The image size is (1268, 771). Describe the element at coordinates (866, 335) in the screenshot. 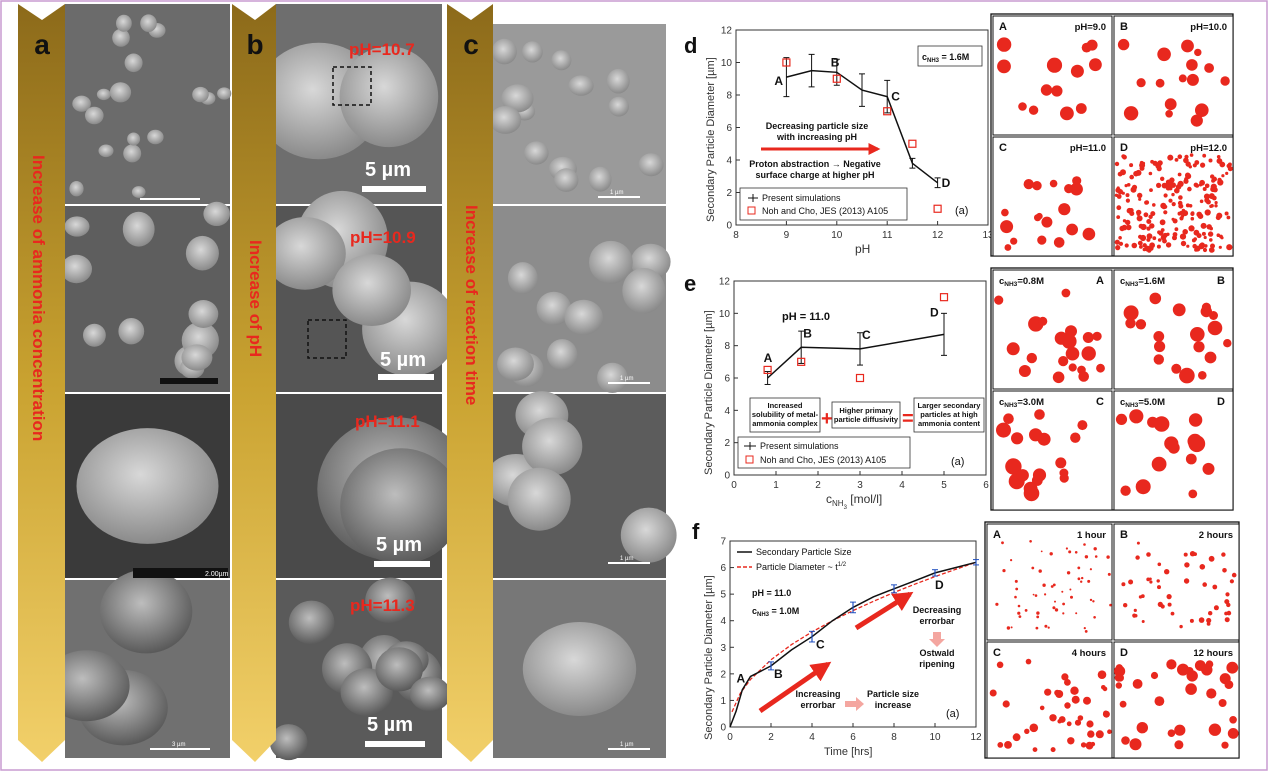

I see `chart-e-point-label: C` at that location.